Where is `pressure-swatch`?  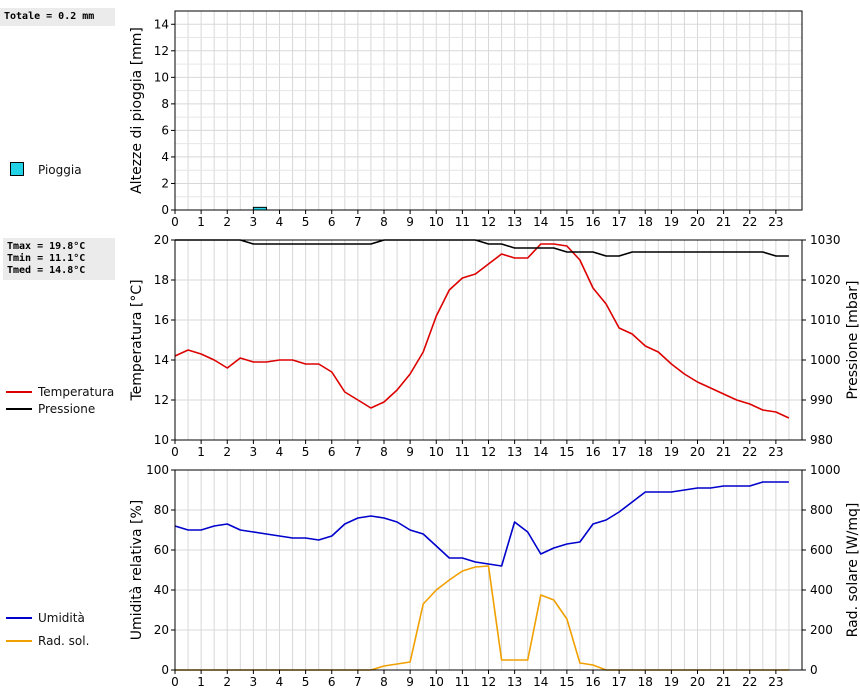
pressure-swatch is located at coordinates (19, 409).